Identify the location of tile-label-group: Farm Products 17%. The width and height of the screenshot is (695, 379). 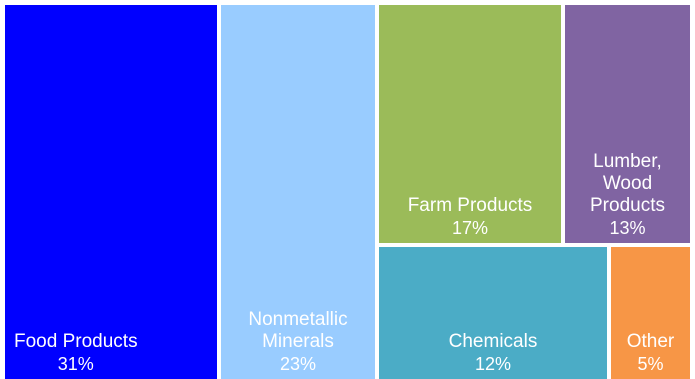
(470, 219).